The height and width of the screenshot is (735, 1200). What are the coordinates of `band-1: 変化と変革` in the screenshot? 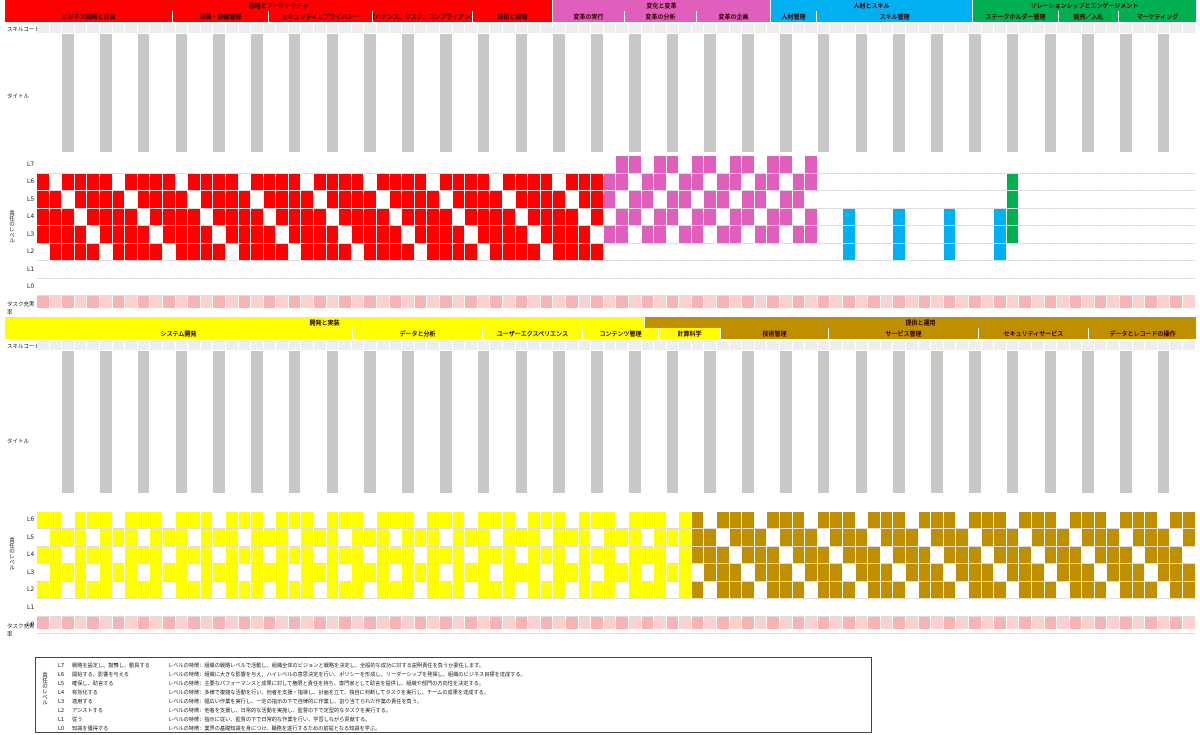 It's located at (662, 5).